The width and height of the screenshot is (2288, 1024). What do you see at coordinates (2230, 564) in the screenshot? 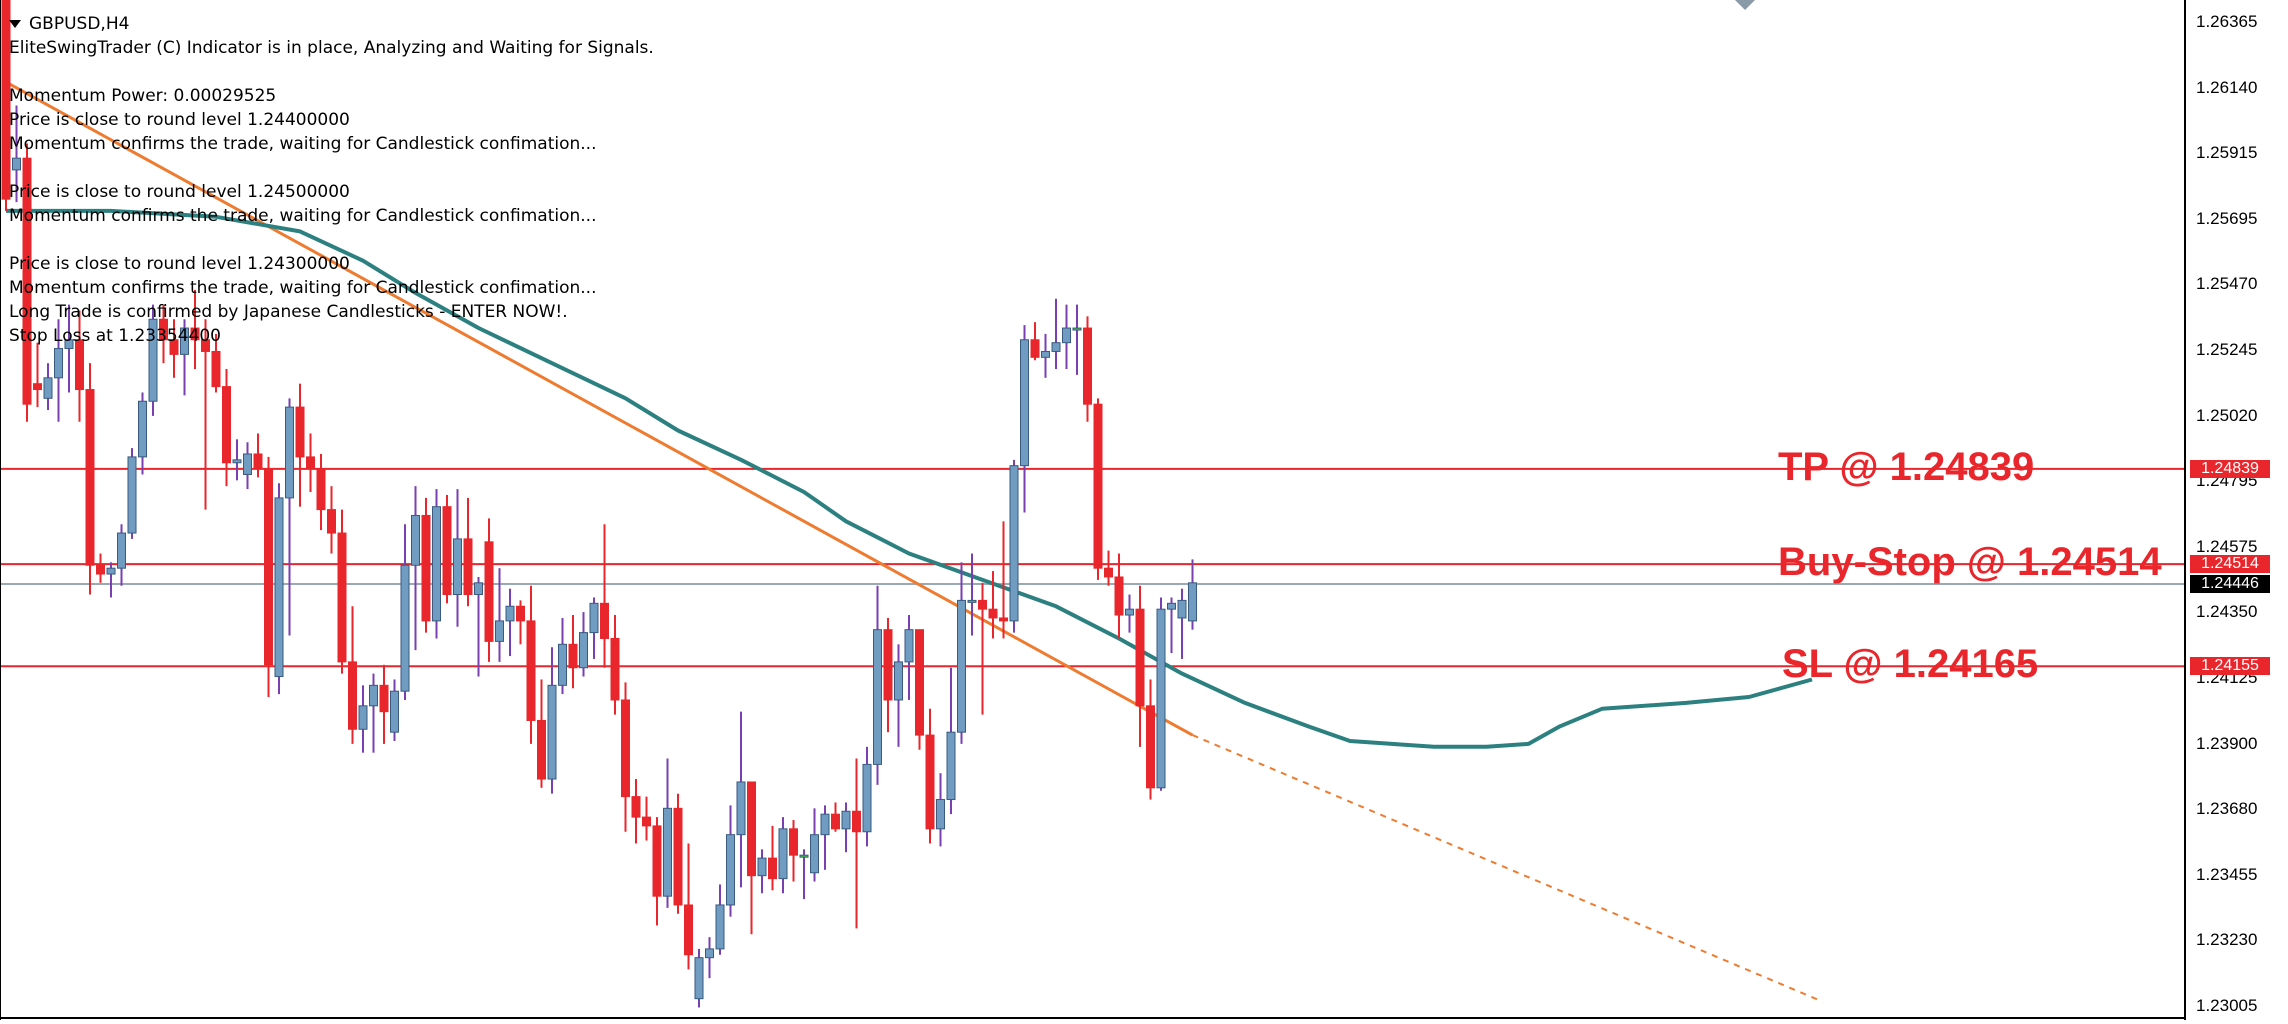
I see `price-tag-buy-stop: 1.24514` at bounding box center [2230, 564].